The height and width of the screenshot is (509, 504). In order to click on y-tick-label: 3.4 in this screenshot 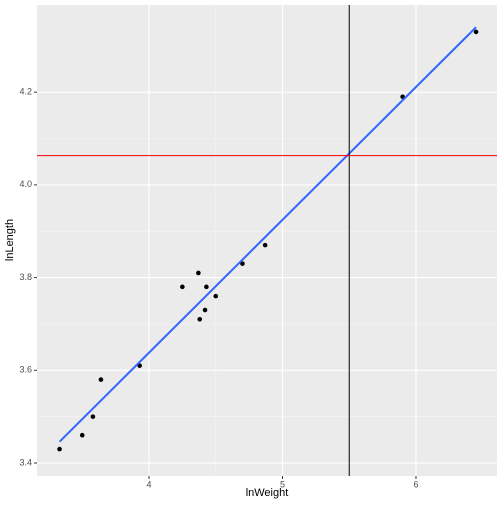, I will do `click(25, 462)`.